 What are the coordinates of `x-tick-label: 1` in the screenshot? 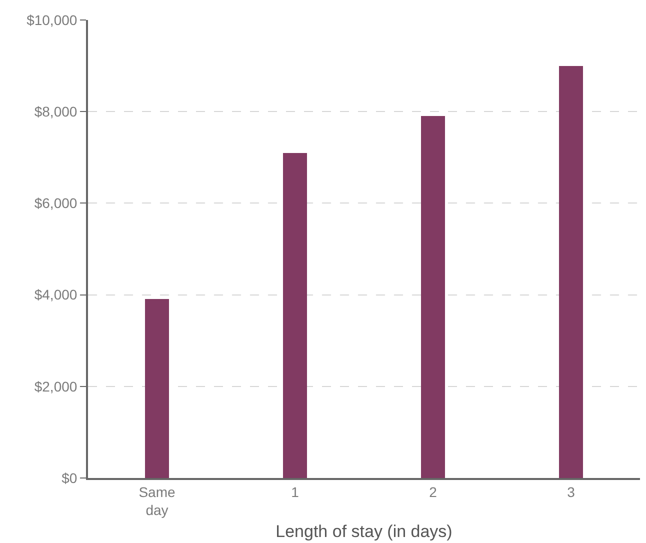 It's located at (295, 492).